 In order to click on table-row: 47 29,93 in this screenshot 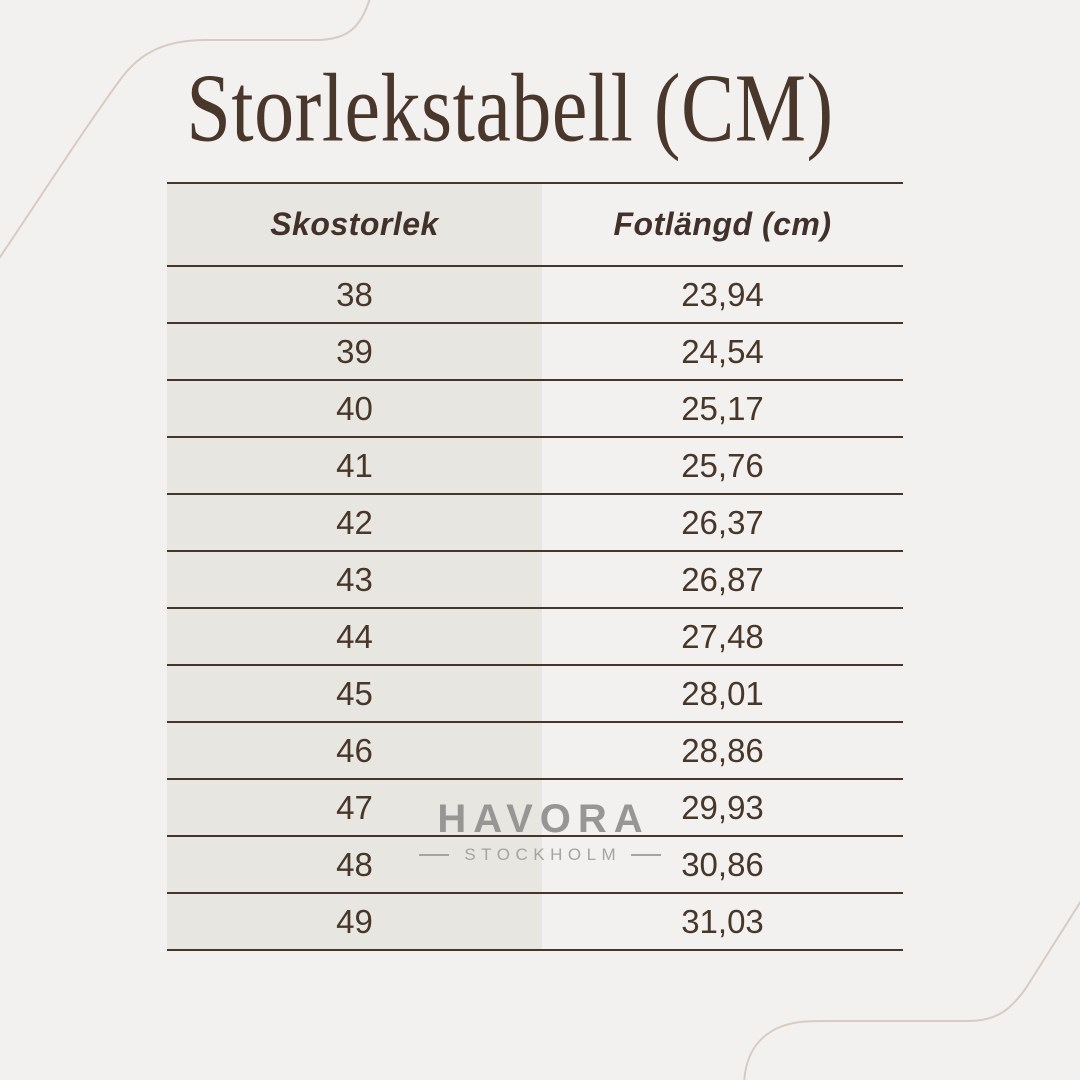, I will do `click(535, 808)`.